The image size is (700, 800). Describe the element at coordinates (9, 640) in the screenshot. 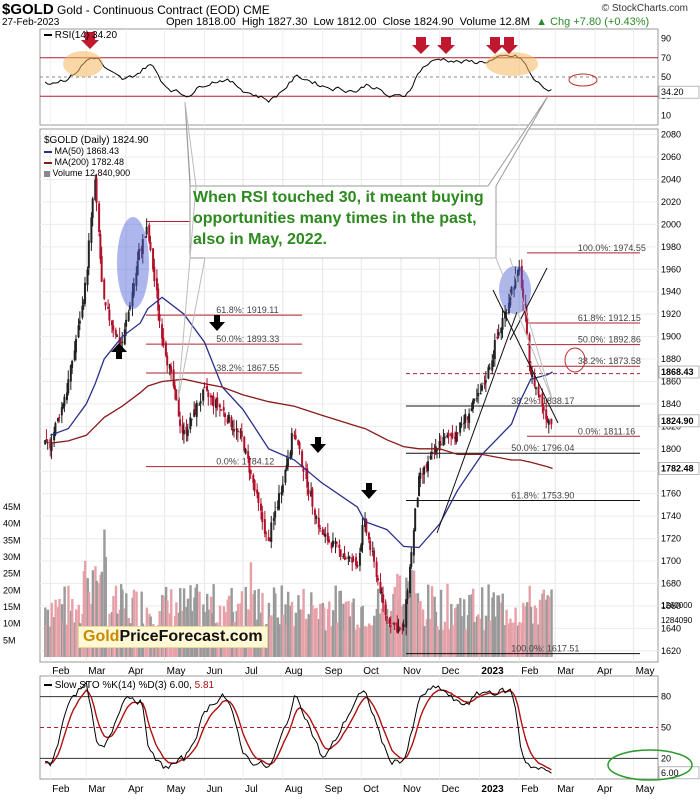

I see `volume-tick-label: 5M` at that location.